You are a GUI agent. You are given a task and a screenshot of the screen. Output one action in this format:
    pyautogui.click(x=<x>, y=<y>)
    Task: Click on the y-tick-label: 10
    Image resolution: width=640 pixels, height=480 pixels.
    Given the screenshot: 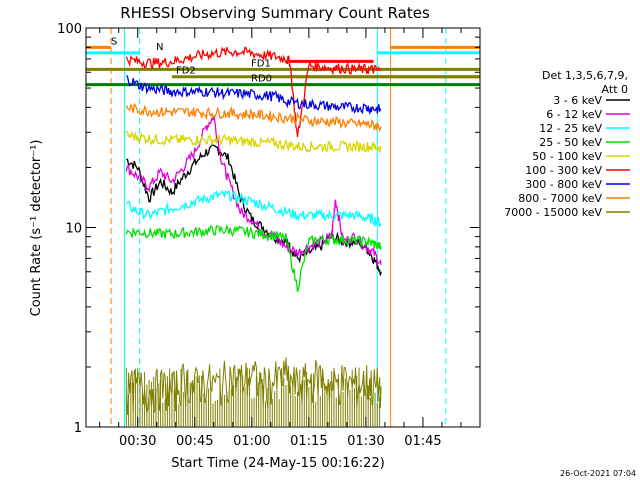 What is the action you would take?
    pyautogui.click(x=73, y=229)
    